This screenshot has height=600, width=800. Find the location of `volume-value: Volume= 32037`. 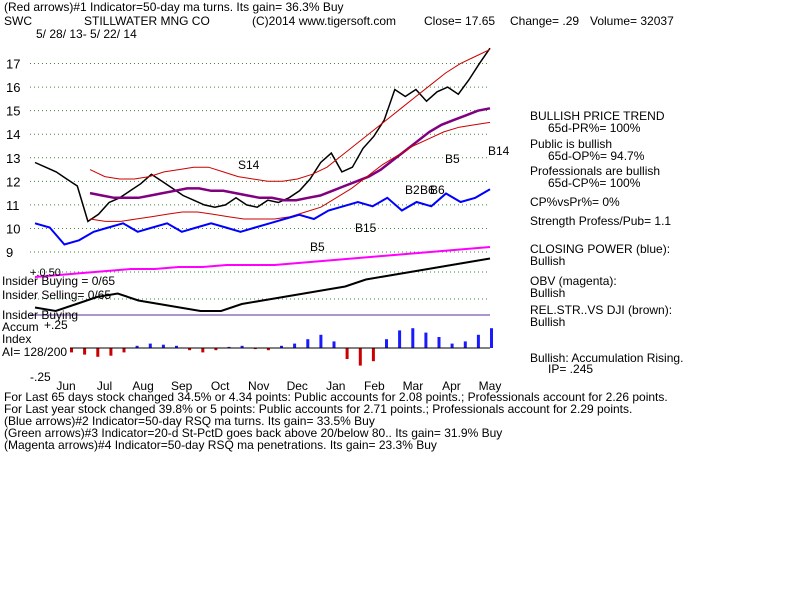

volume-value: Volume= 32037 is located at coordinates (632, 21).